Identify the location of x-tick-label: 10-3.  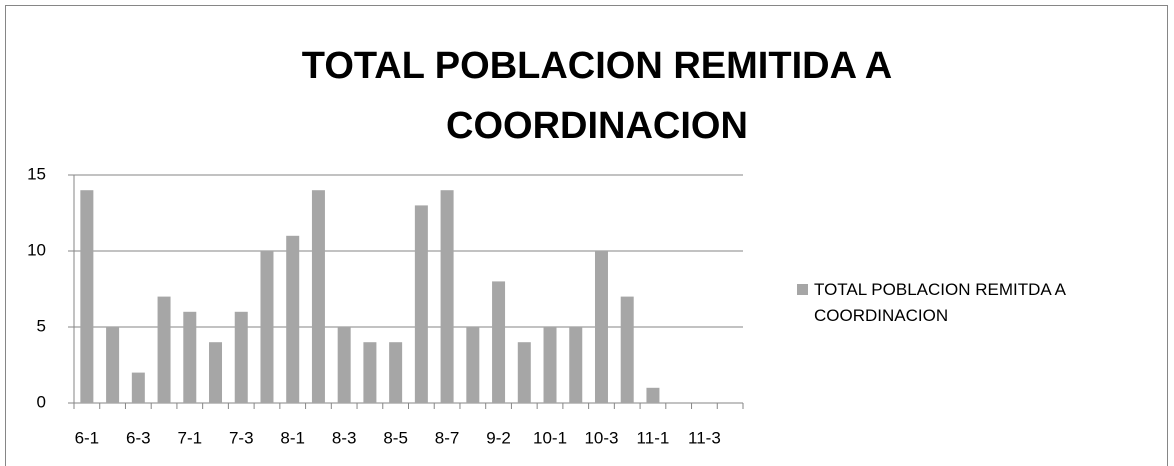
(601, 437).